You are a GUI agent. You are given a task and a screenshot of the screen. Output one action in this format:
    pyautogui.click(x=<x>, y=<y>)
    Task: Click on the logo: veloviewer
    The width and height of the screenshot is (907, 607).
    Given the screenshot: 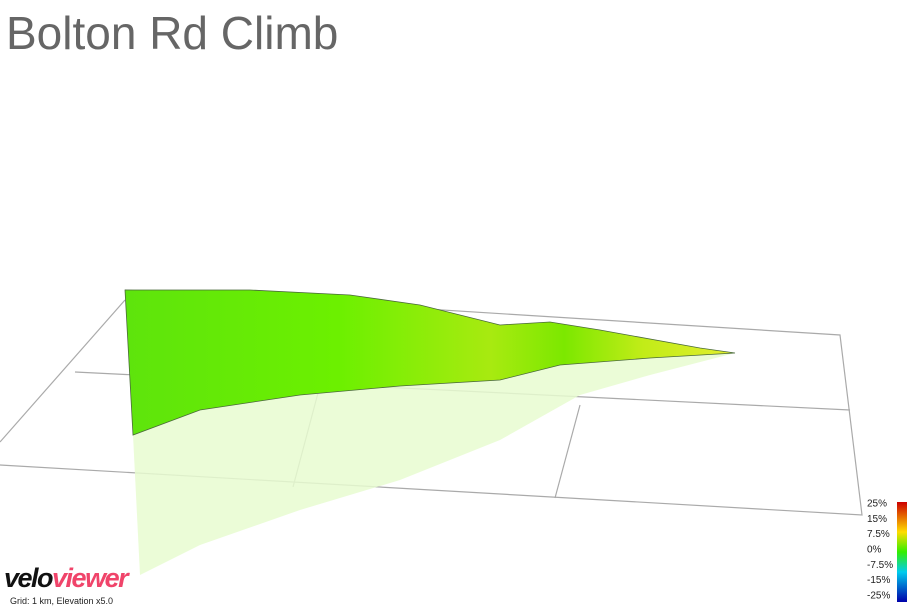 What is the action you would take?
    pyautogui.click(x=66, y=578)
    